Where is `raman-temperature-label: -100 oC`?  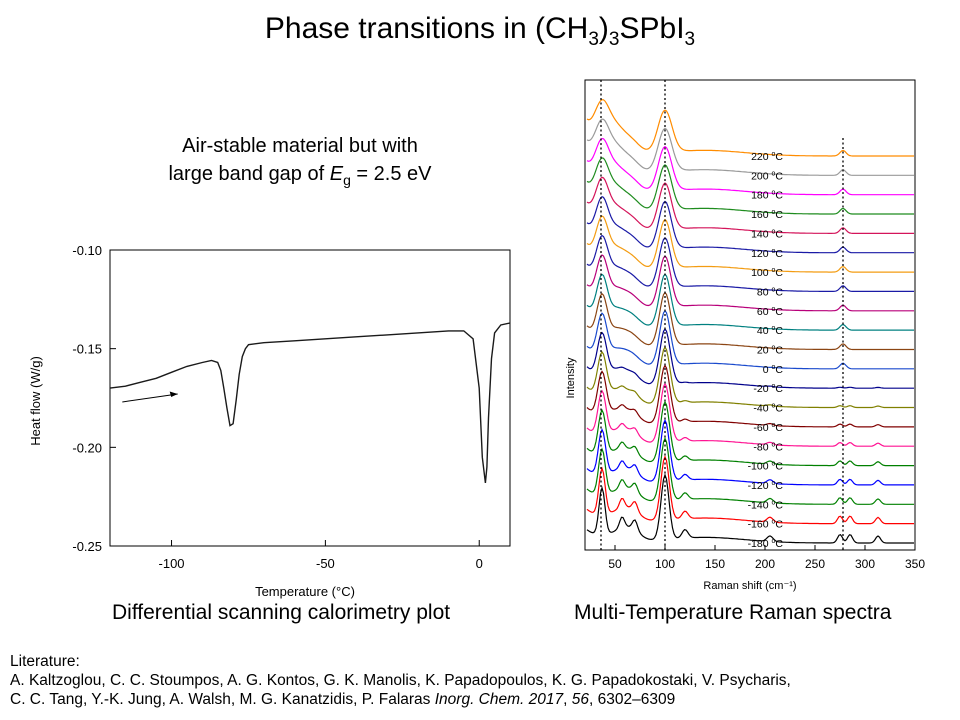
raman-temperature-label: -100 oC is located at coordinates (766, 467).